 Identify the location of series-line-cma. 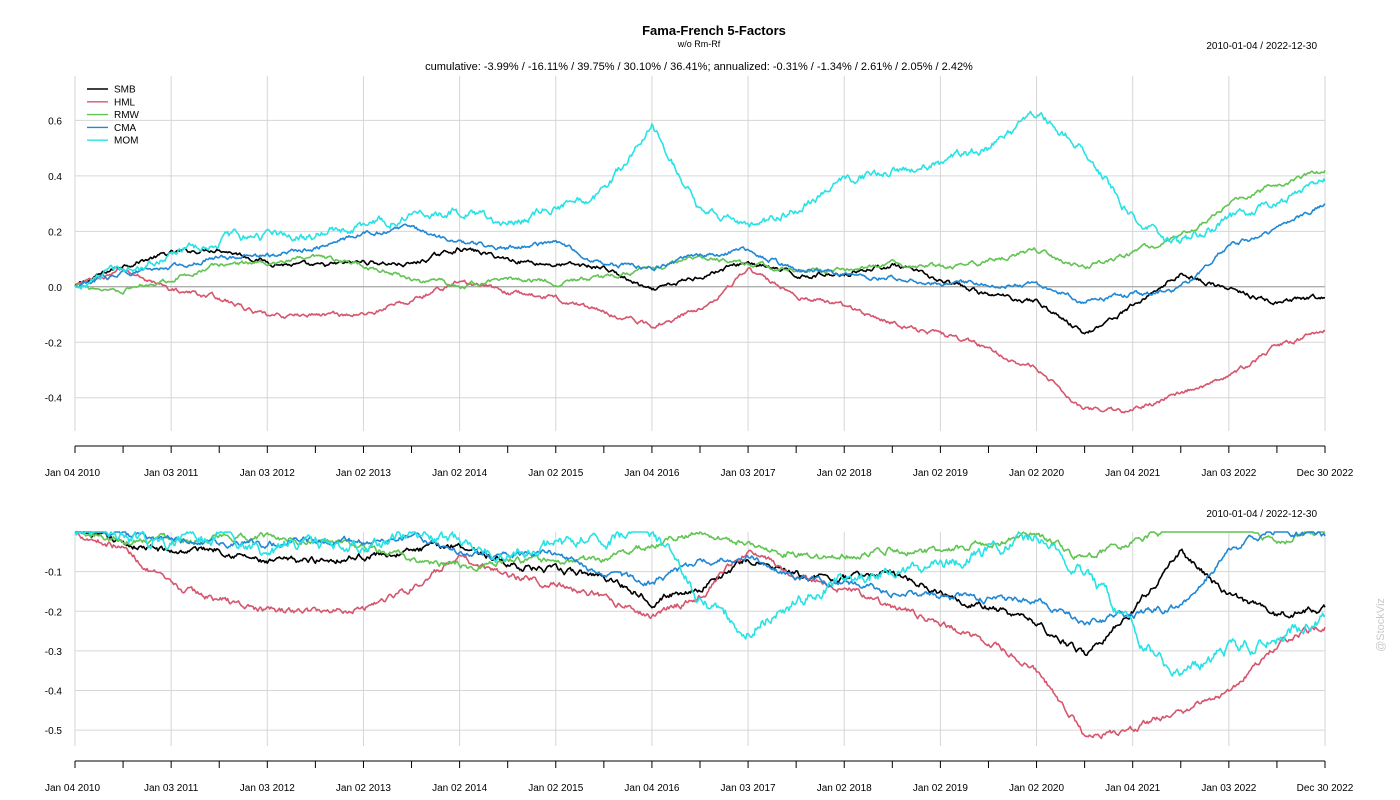
(700, 253).